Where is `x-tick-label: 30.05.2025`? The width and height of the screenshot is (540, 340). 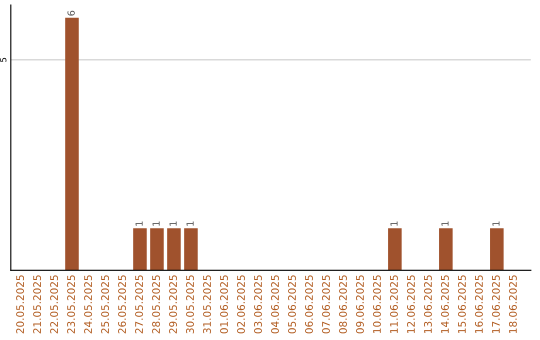
x-tick-label: 30.05.2025 is located at coordinates (190, 304).